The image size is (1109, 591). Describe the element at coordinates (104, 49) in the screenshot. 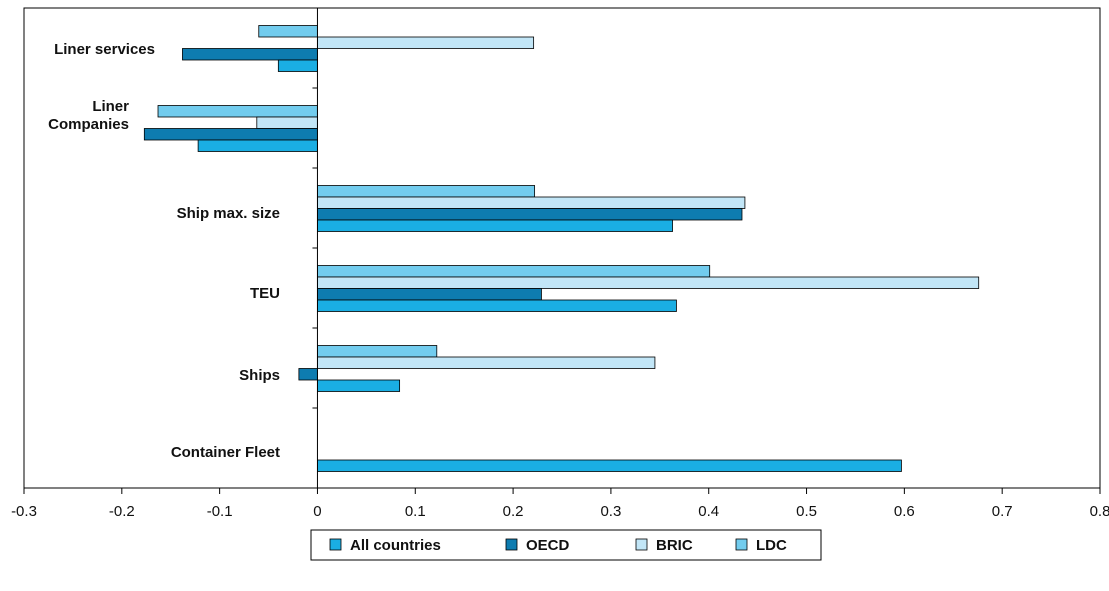

I see `category-label: Liner services` at that location.